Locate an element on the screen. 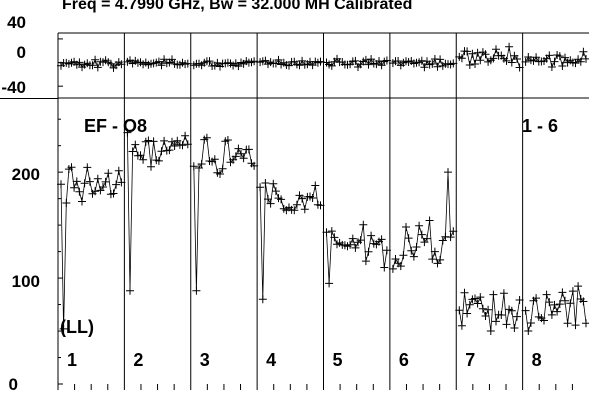  baseline-label-1: 1 is located at coordinates (72, 360).